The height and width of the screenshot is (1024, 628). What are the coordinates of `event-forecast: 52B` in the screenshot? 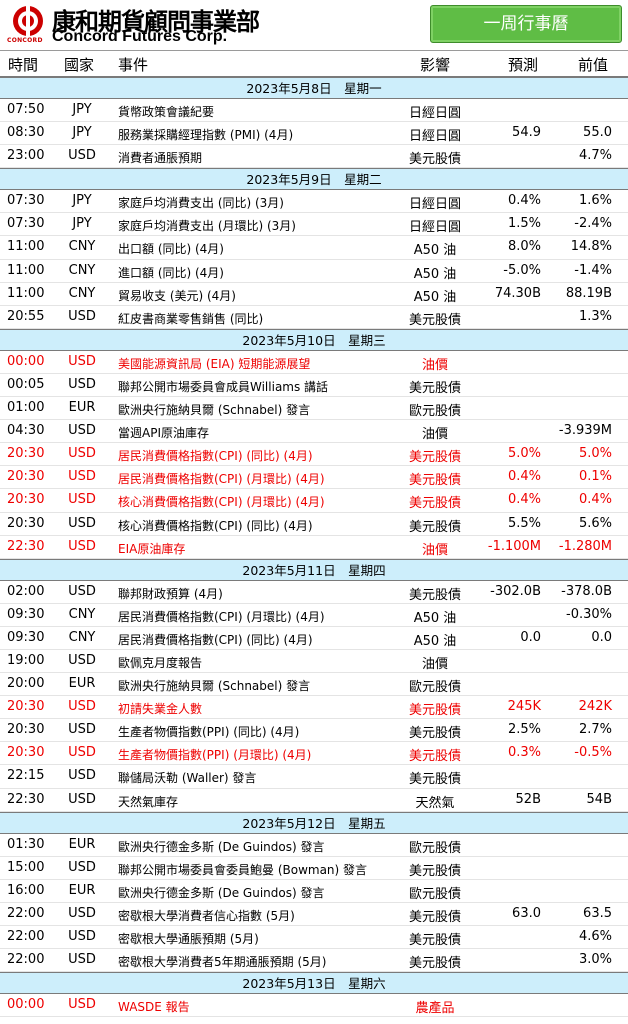 It's located at (528, 799).